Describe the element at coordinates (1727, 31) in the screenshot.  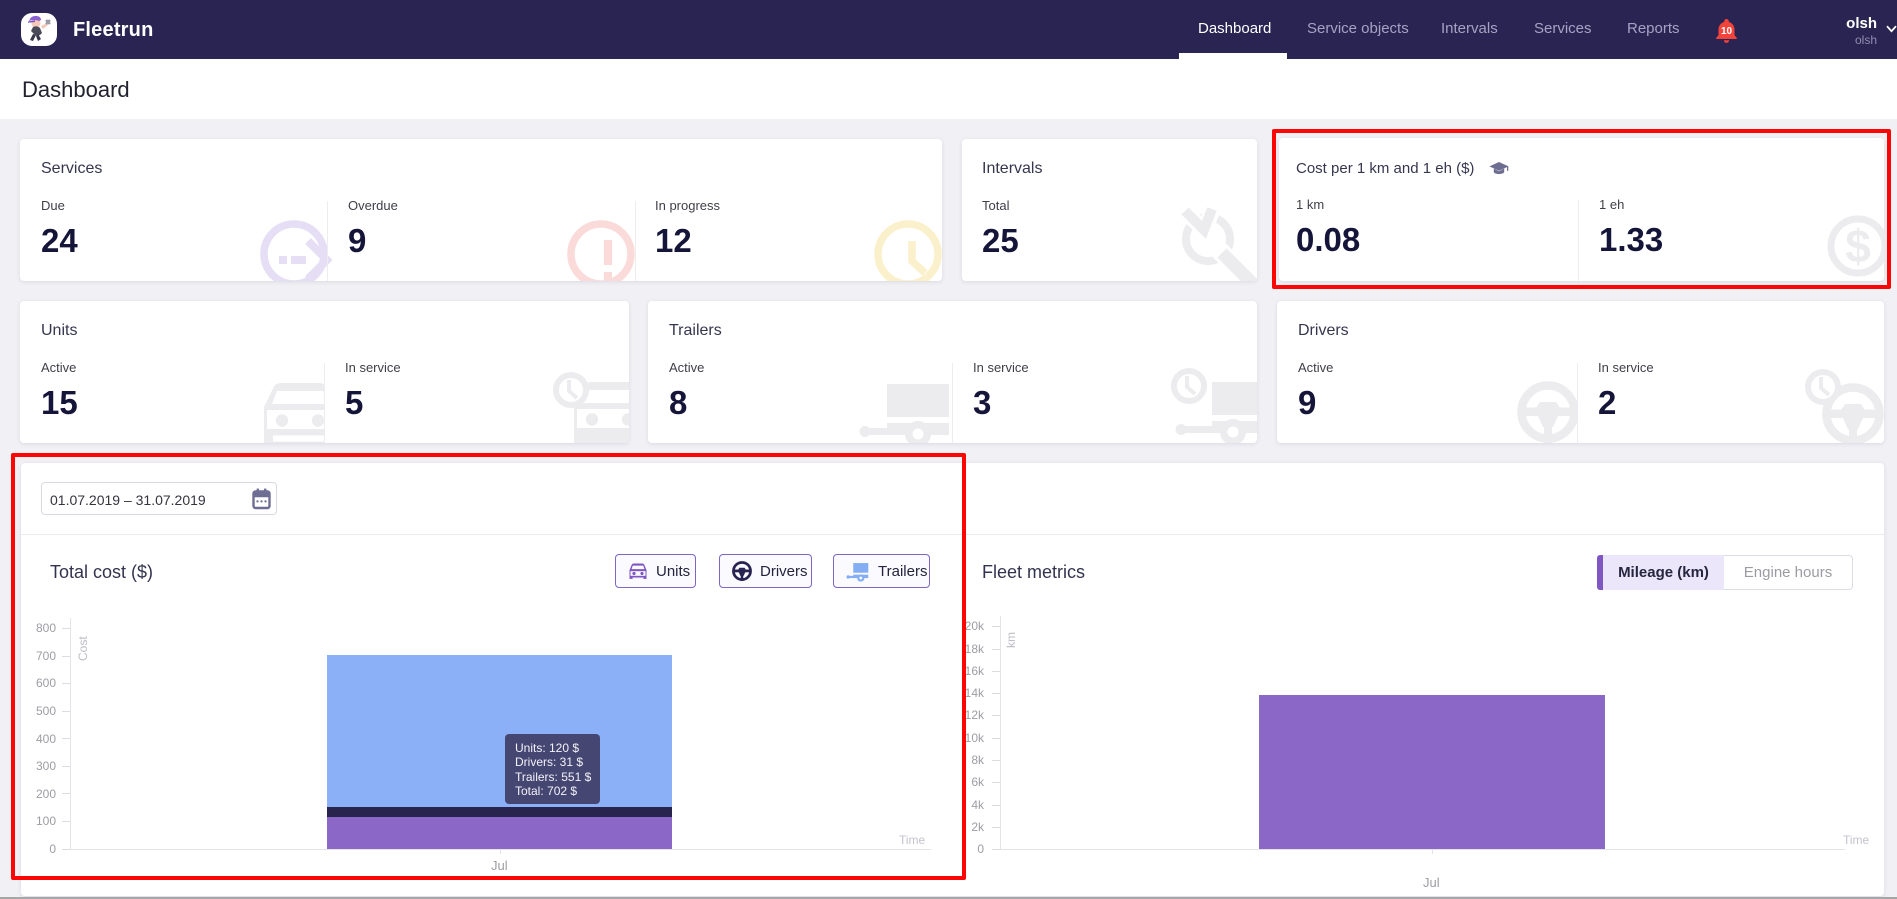
I see `svg-text: 10` at that location.